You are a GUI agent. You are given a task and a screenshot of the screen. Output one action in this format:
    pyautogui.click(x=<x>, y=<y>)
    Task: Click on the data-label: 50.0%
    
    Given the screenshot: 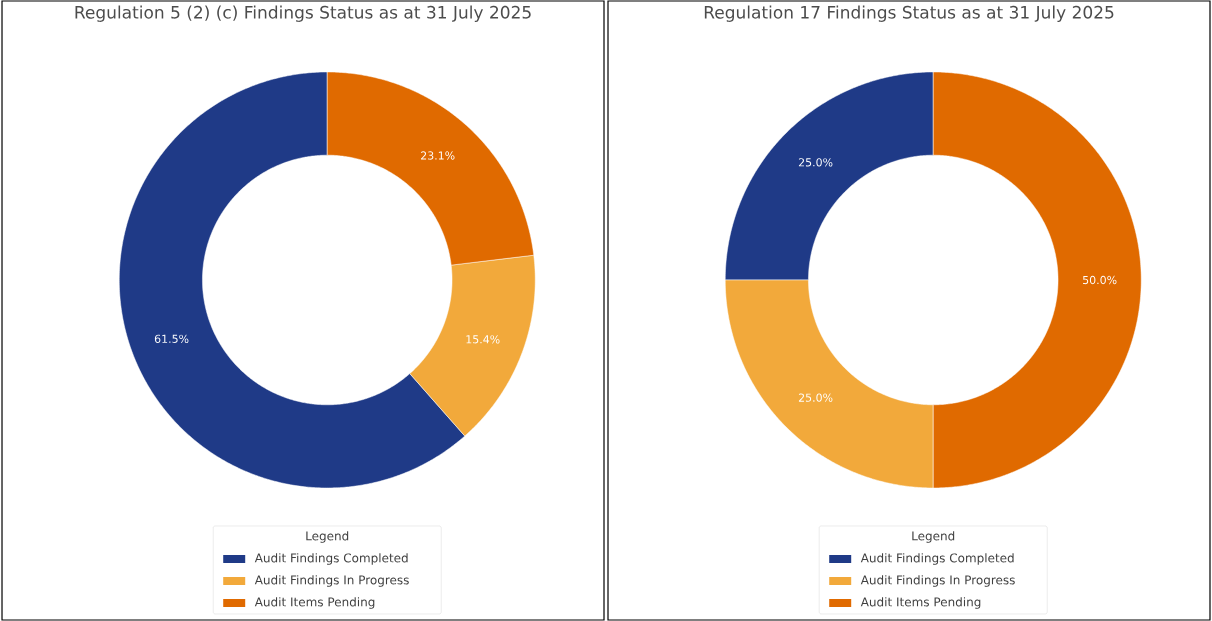 What is the action you would take?
    pyautogui.click(x=1100, y=280)
    